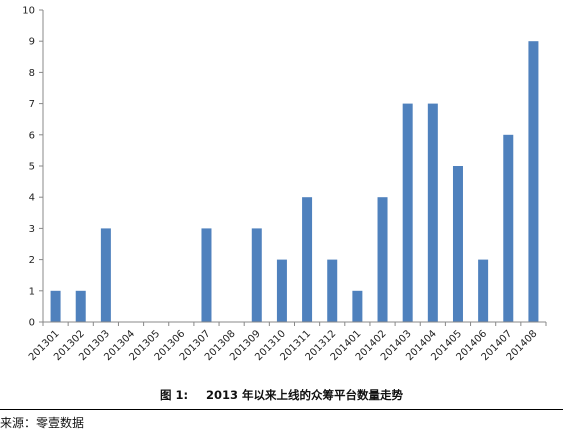 The width and height of the screenshot is (563, 443). What do you see at coordinates (32, 198) in the screenshot?
I see `y-tick-label: 4` at bounding box center [32, 198].